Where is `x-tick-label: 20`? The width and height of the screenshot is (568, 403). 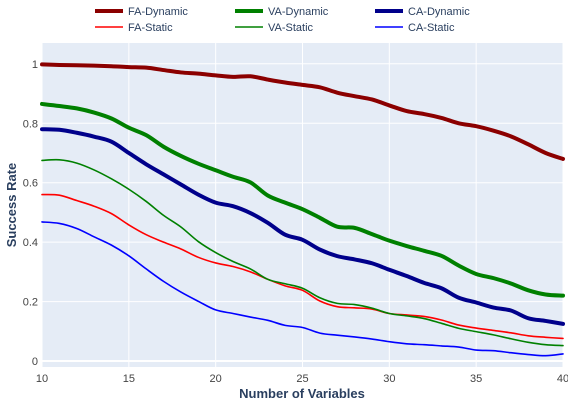 x-tick-label: 20 is located at coordinates (216, 379).